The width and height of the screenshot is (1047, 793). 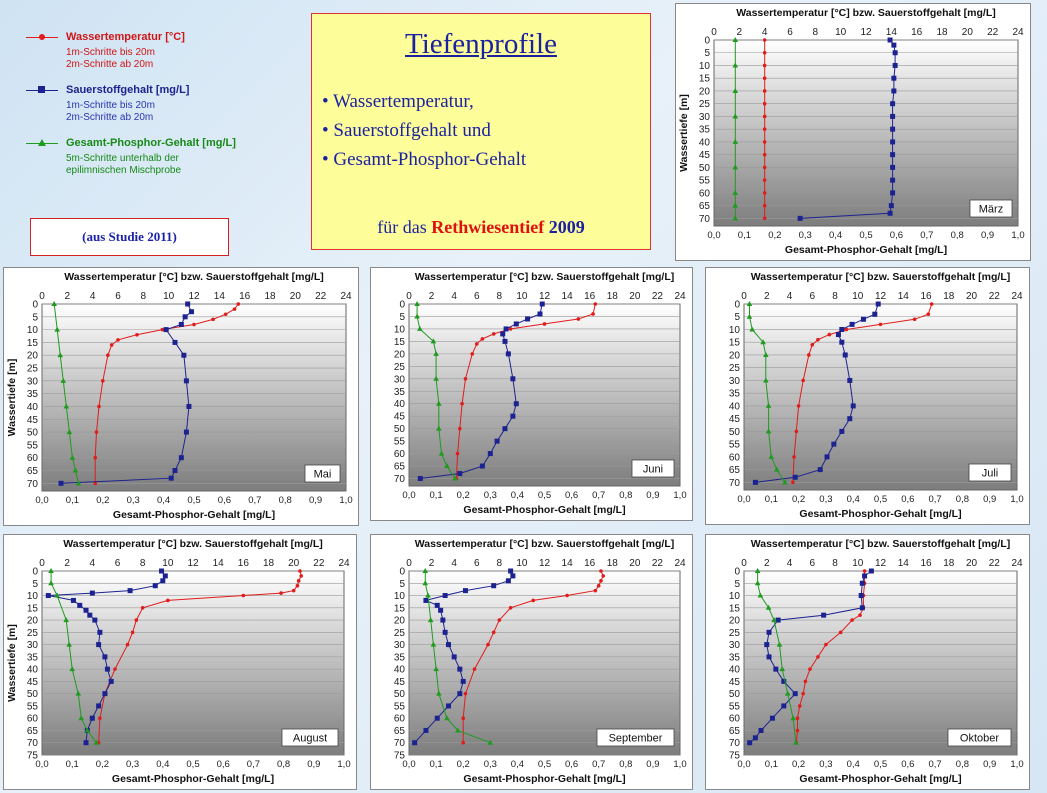 What do you see at coordinates (143, 563) in the screenshot?
I see `top-tick-label: 8` at bounding box center [143, 563].